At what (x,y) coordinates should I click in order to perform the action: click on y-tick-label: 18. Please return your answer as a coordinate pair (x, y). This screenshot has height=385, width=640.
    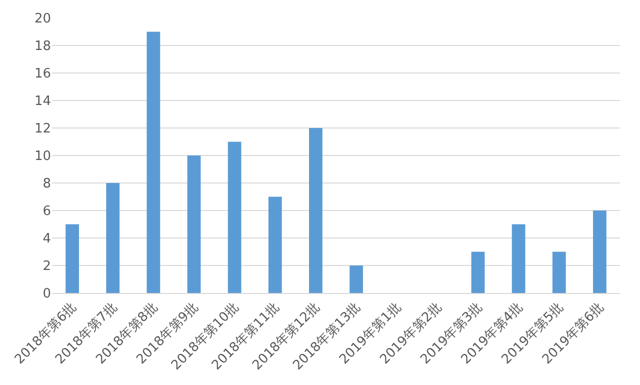
    Looking at the image, I should click on (42, 46).